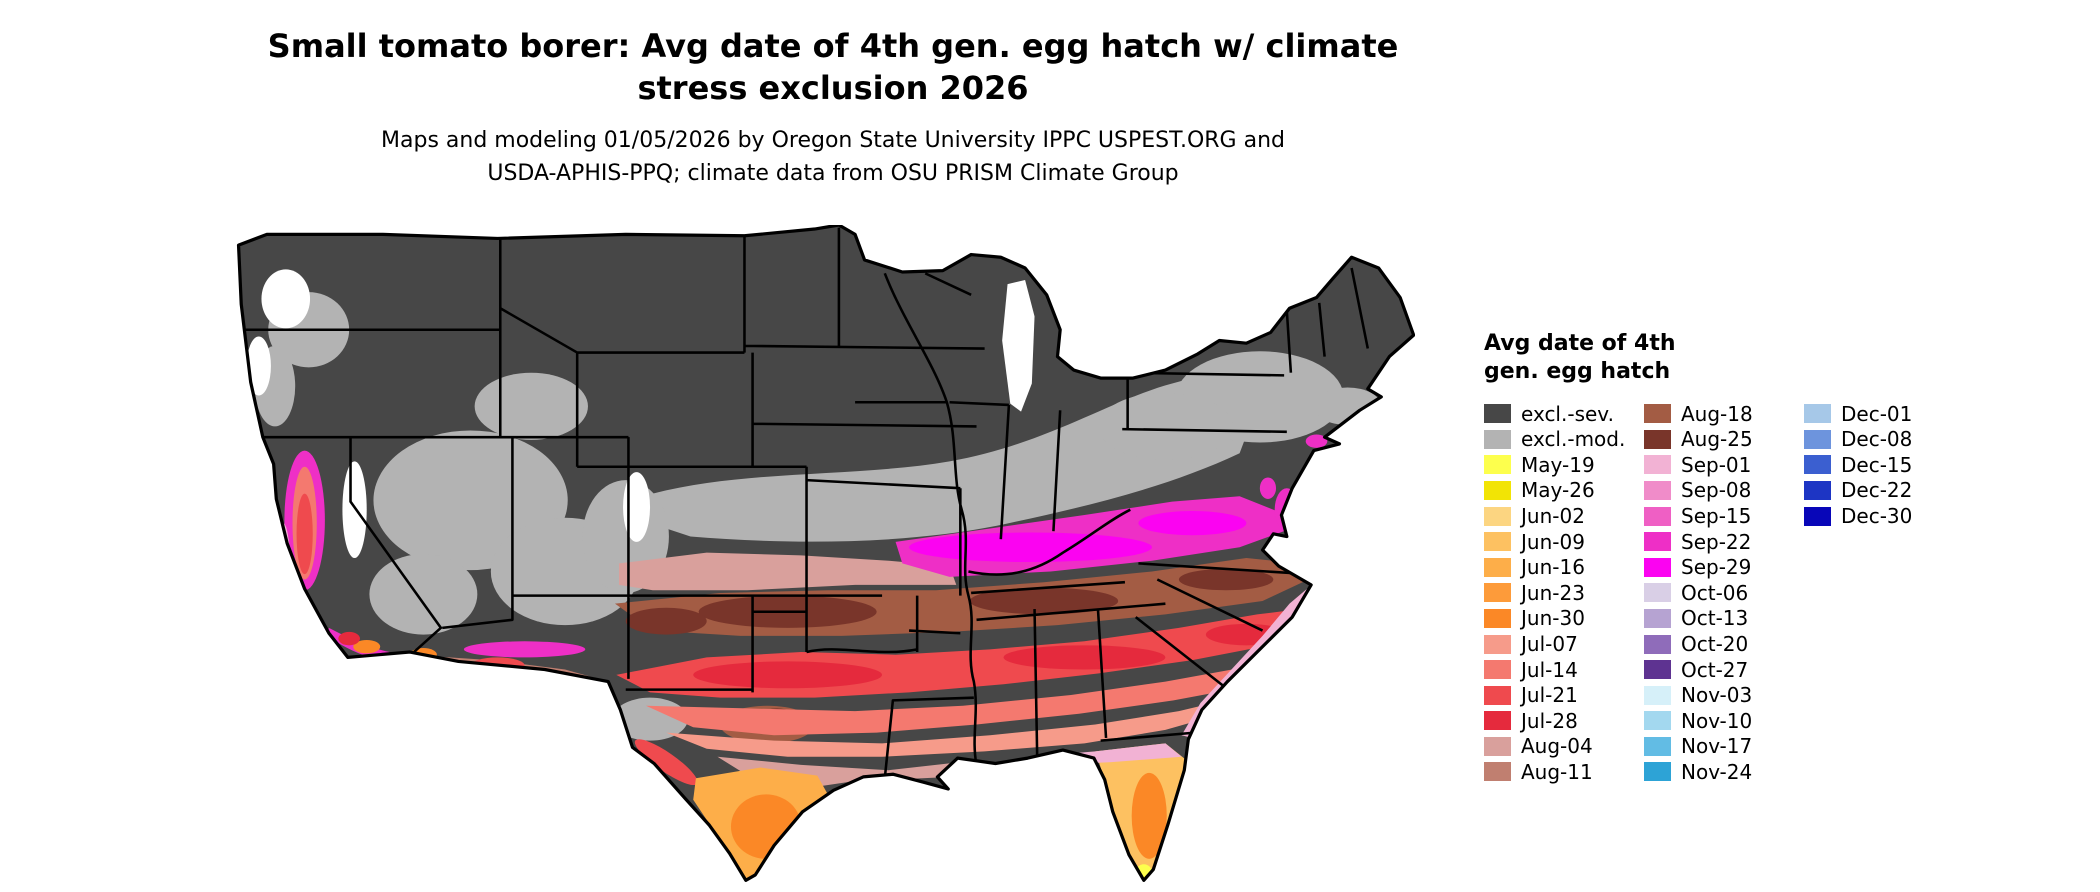 Image resolution: width=2100 pixels, height=892 pixels. What do you see at coordinates (1717, 695) in the screenshot?
I see `legend-label: Nov-03` at bounding box center [1717, 695].